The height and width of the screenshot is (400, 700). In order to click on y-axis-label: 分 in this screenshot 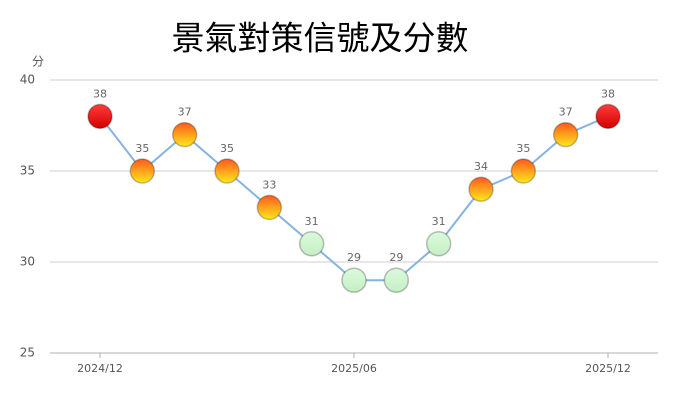, I will do `click(38, 62)`.